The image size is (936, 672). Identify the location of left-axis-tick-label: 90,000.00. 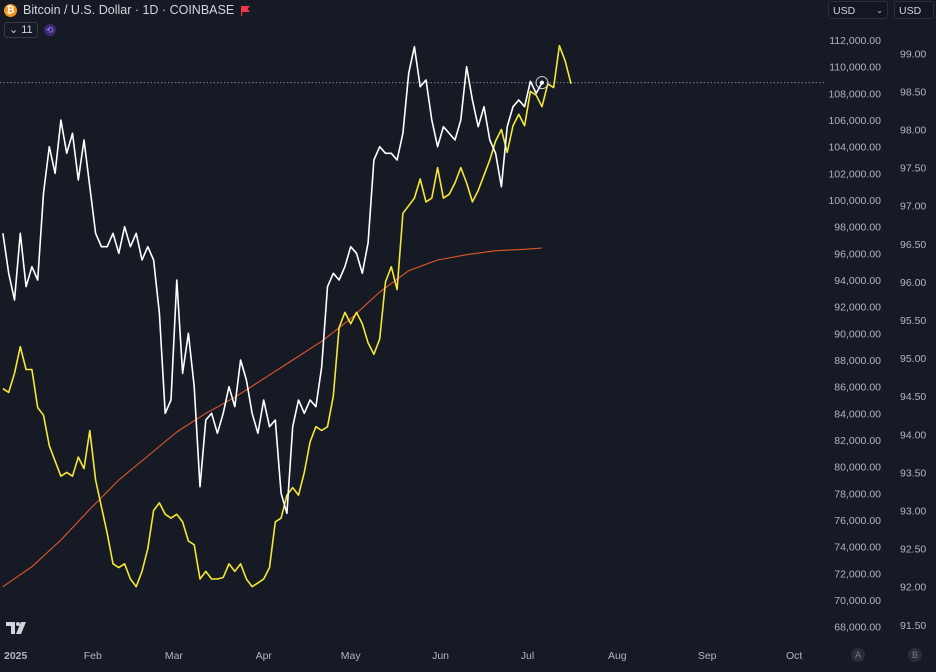
(857, 334).